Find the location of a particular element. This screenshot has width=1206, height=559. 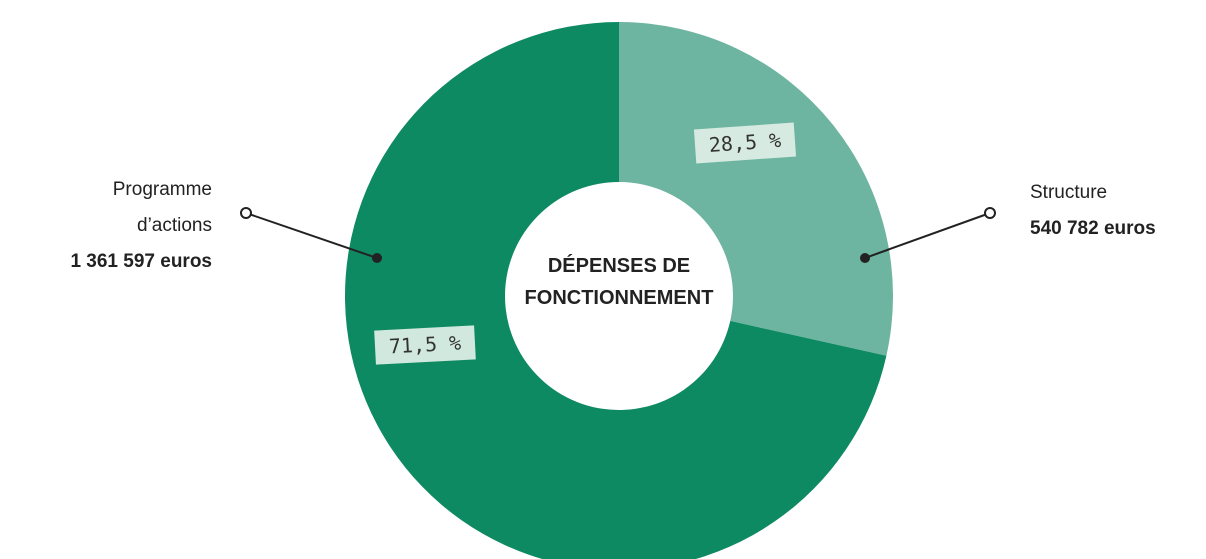

chart-title: DÉPENSES DE FONCTIONNEMENT is located at coordinates (619, 282).